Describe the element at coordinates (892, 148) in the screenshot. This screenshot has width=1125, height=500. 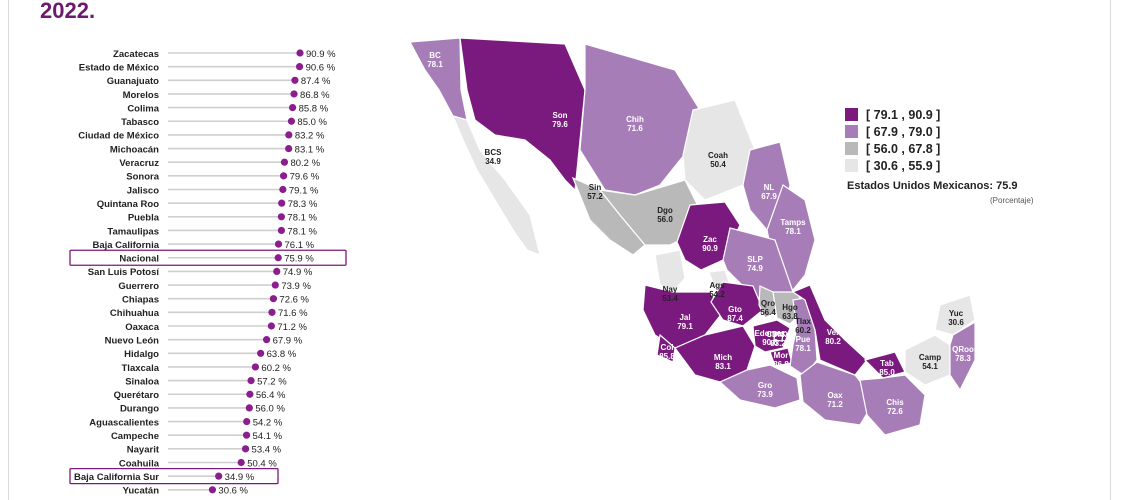
I see `legend-item: [ 56.0 , 67.8 ]` at that location.